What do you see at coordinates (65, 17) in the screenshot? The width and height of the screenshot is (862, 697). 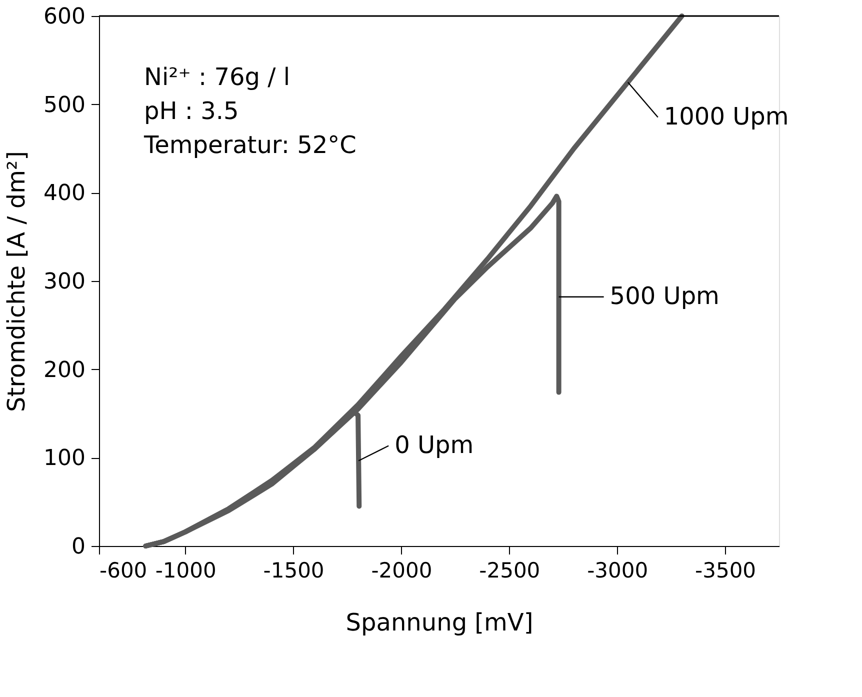 I see `y-tick-label: 600` at bounding box center [65, 17].